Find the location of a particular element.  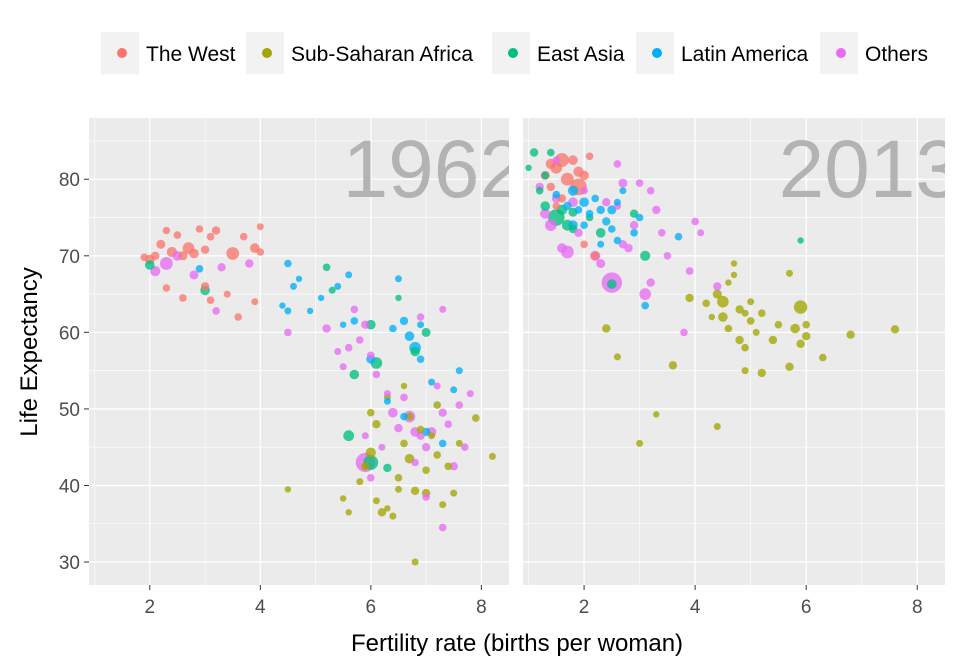

x-tick-label: 6 is located at coordinates (806, 607).